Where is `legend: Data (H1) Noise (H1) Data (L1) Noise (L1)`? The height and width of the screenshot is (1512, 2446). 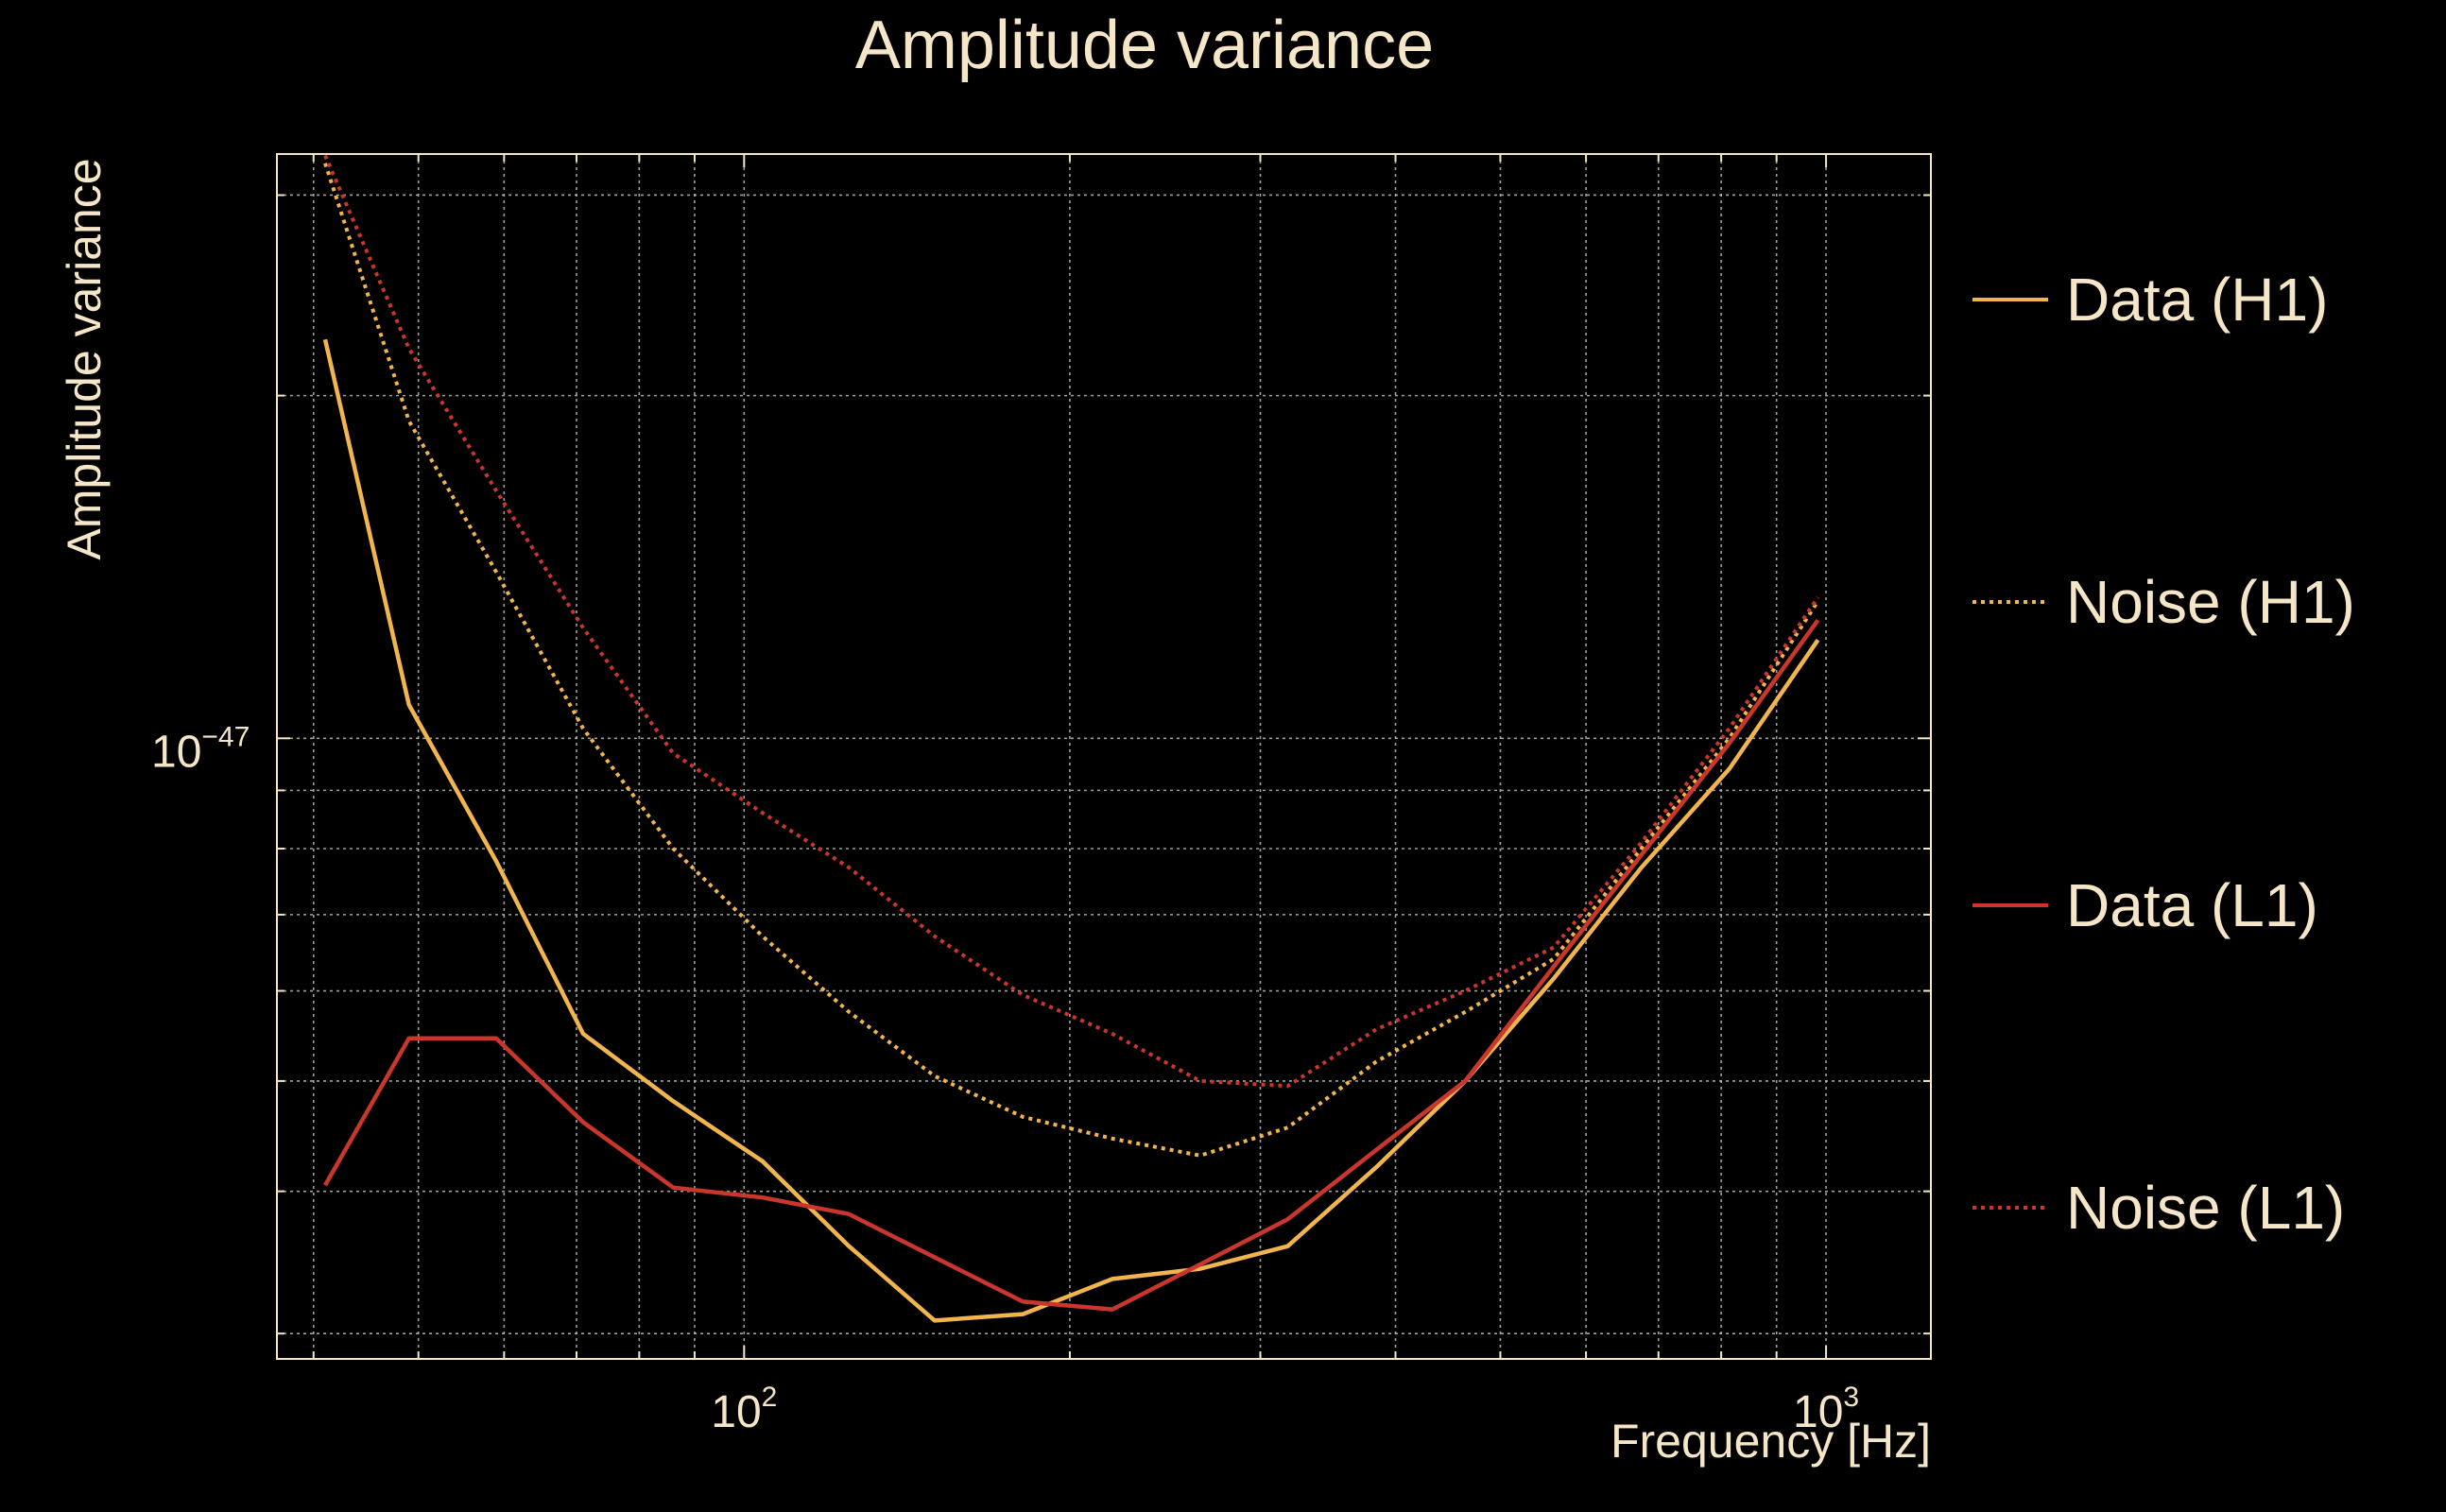 legend: Data (H1) Noise (H1) Data (L1) Noise (L1) is located at coordinates (2163, 754).